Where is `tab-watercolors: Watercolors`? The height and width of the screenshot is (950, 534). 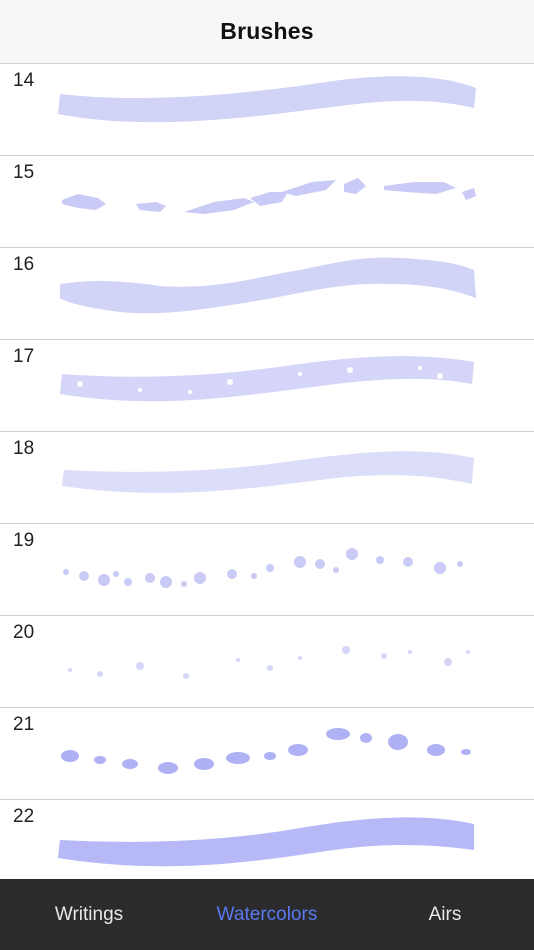 tab-watercolors: Watercolors is located at coordinates (267, 914).